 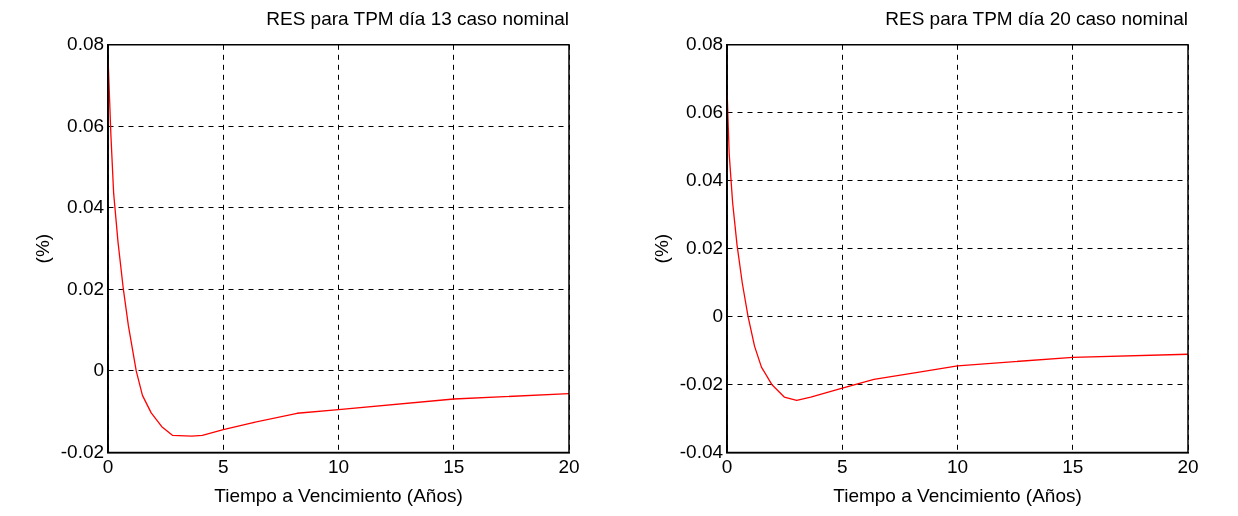 I want to click on chart-title: RES para TPM día 13 caso nominal, so click(x=417, y=18).